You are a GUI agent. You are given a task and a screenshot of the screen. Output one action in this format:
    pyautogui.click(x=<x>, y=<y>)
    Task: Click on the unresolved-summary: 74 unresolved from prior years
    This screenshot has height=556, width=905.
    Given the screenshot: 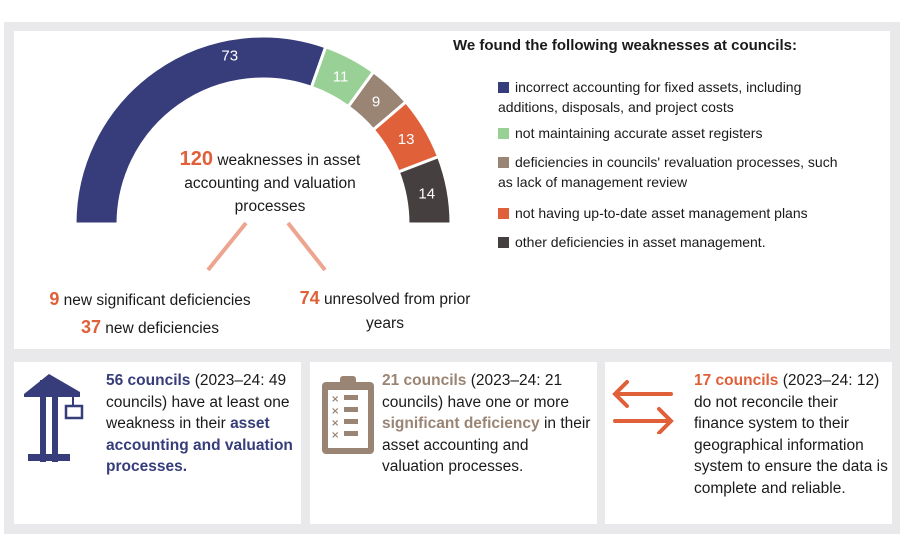 What is the action you would take?
    pyautogui.click(x=385, y=311)
    